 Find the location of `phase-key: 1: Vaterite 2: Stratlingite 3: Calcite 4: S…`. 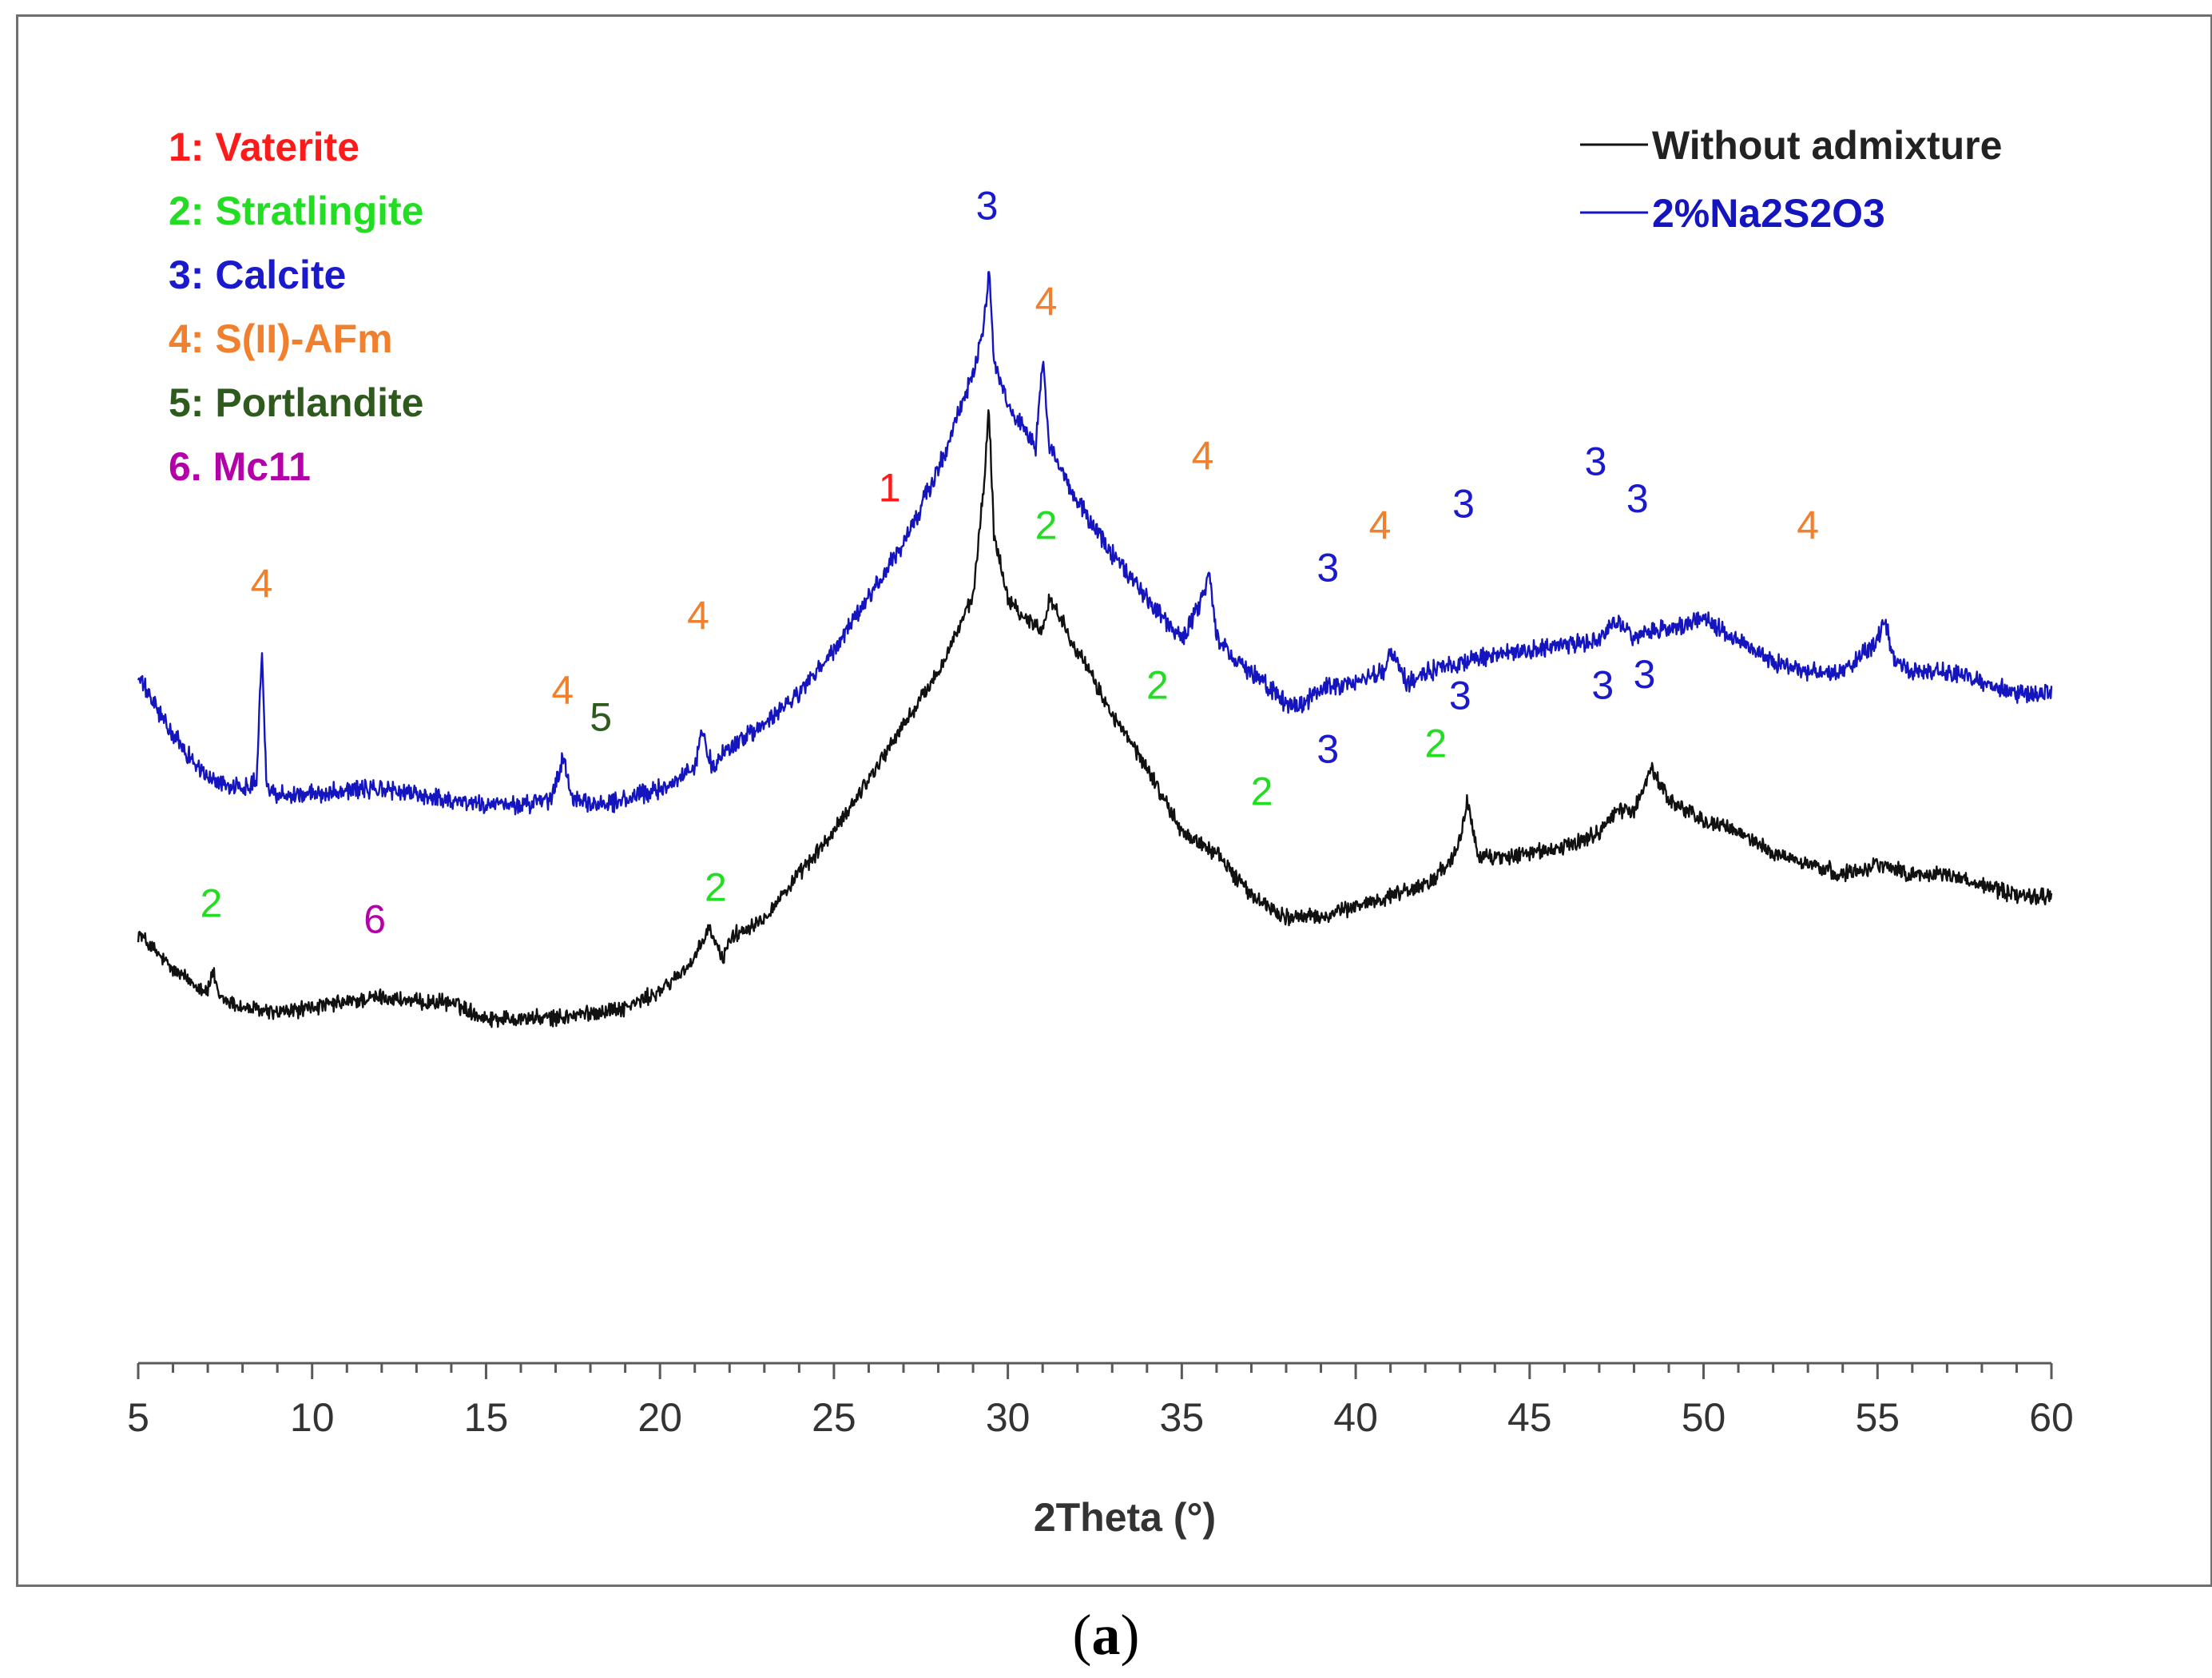

phase-key: 1: Vaterite 2: Stratlingite 3: Calcite 4: S… is located at coordinates (296, 307).